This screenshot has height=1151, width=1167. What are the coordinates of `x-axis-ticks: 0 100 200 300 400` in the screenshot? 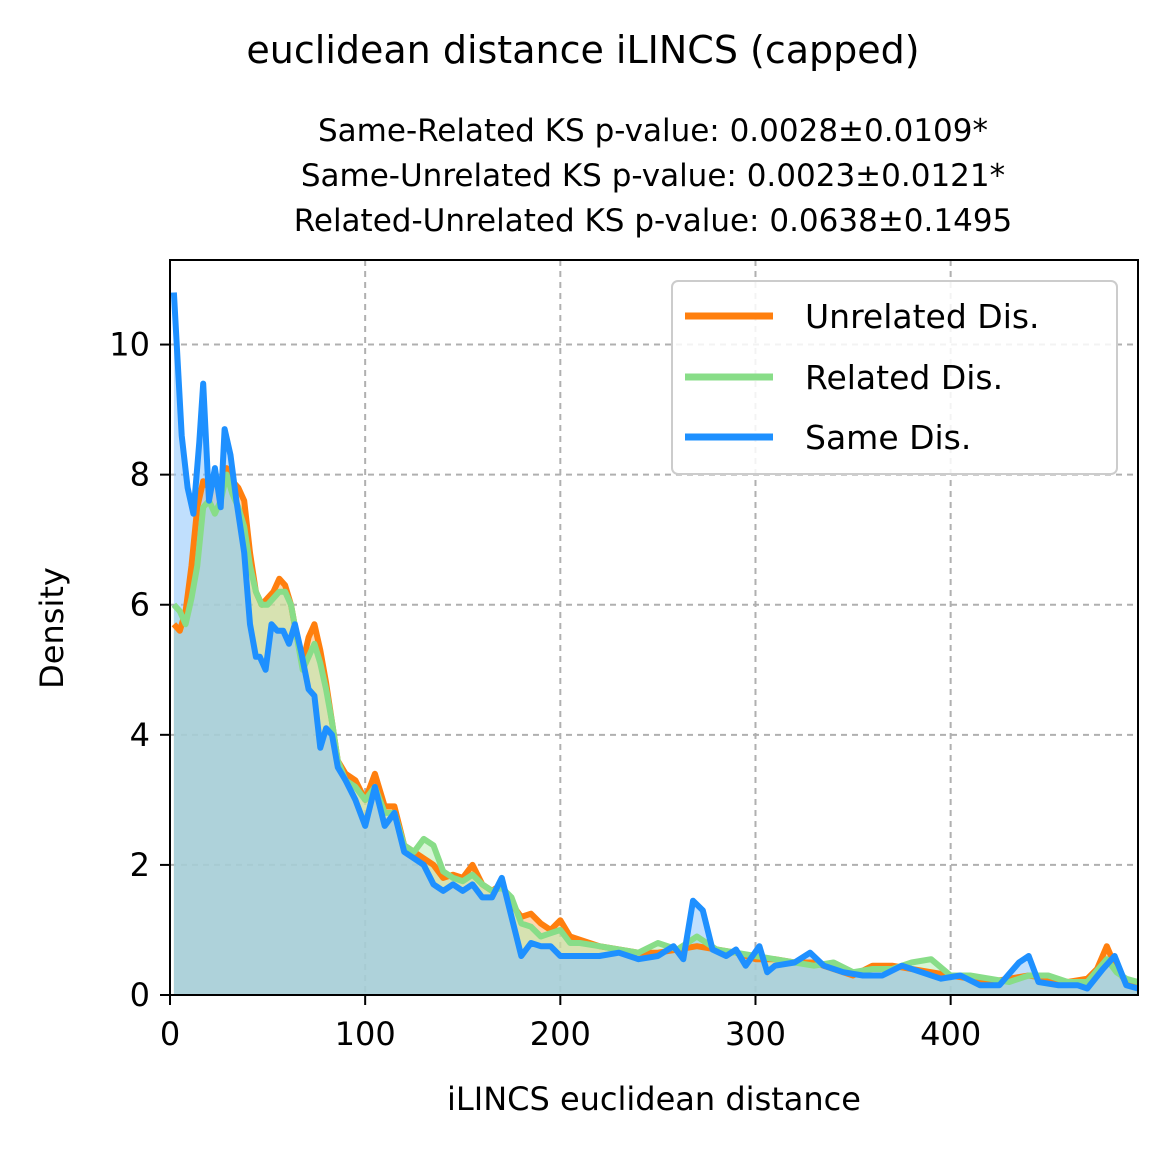 It's located at (570, 1024).